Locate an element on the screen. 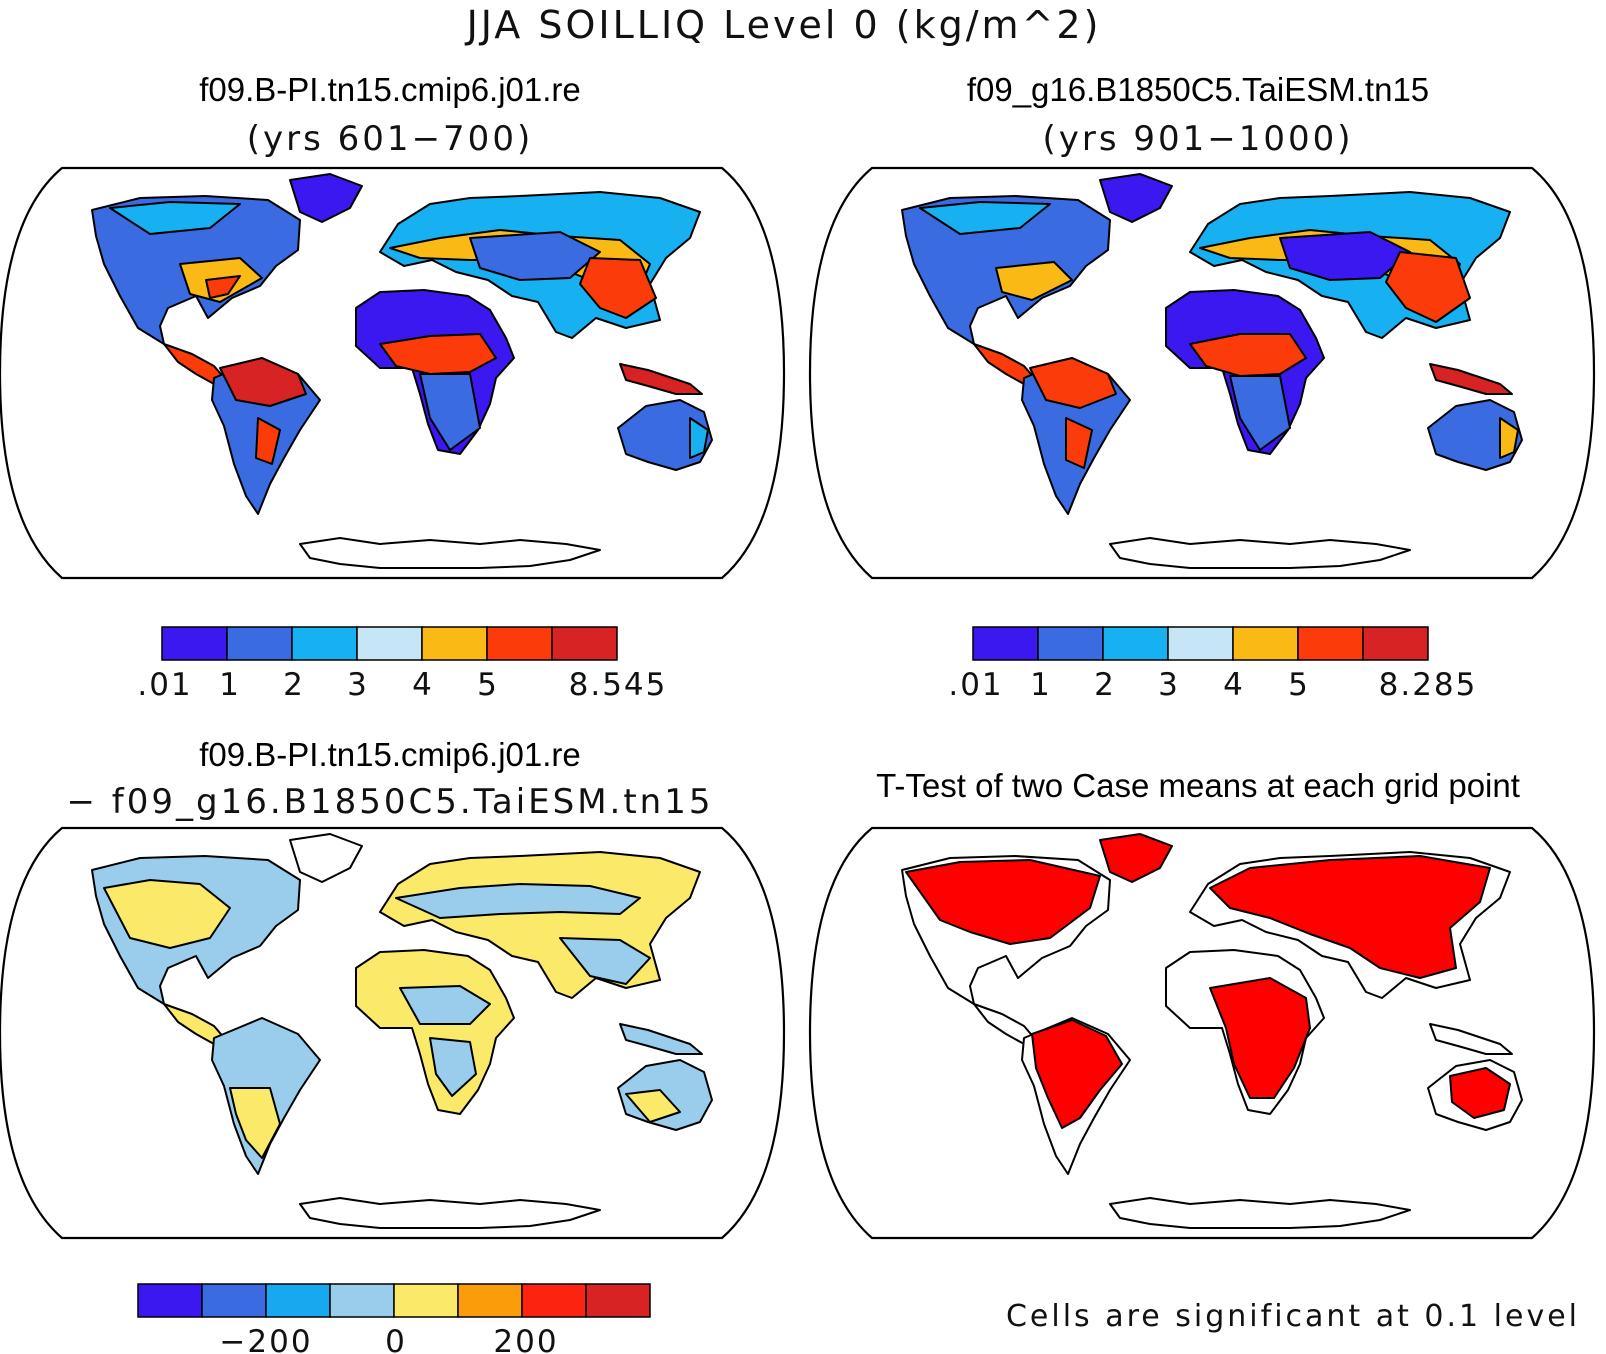 The height and width of the screenshot is (1354, 1606). panel3-minus-case: − f09_g16.B1850C5.TaiESM.tn15 is located at coordinates (390, 802).